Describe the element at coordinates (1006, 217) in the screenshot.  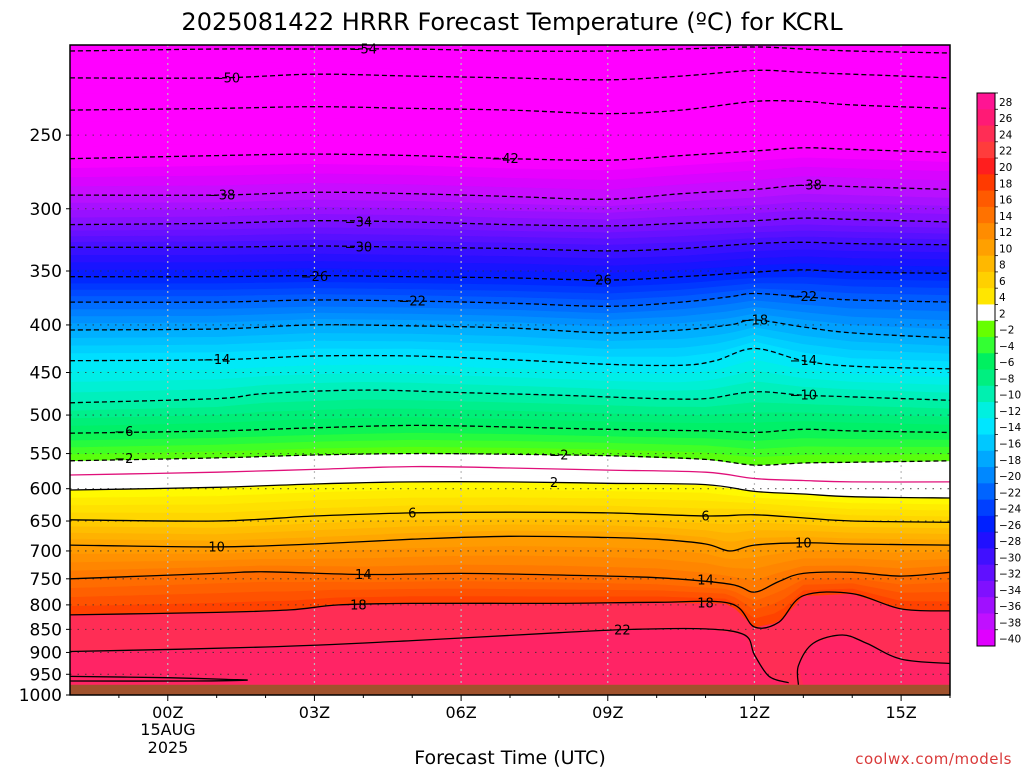
I see `colorbar-label: 14` at that location.